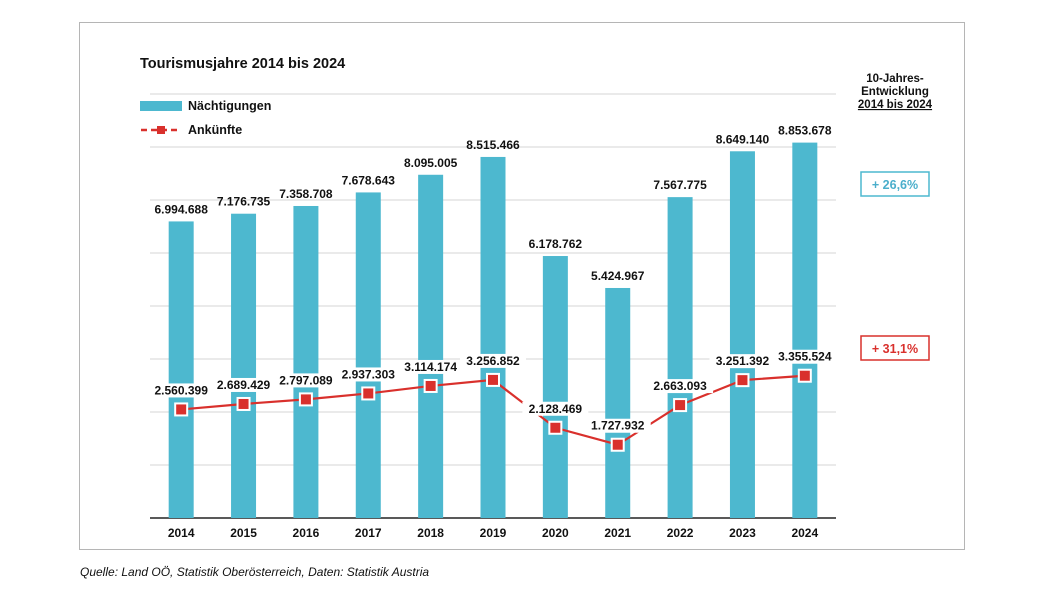 Image resolution: width=1042 pixels, height=592 pixels. What do you see at coordinates (680, 533) in the screenshot?
I see `x-tick-label: 2022` at bounding box center [680, 533].